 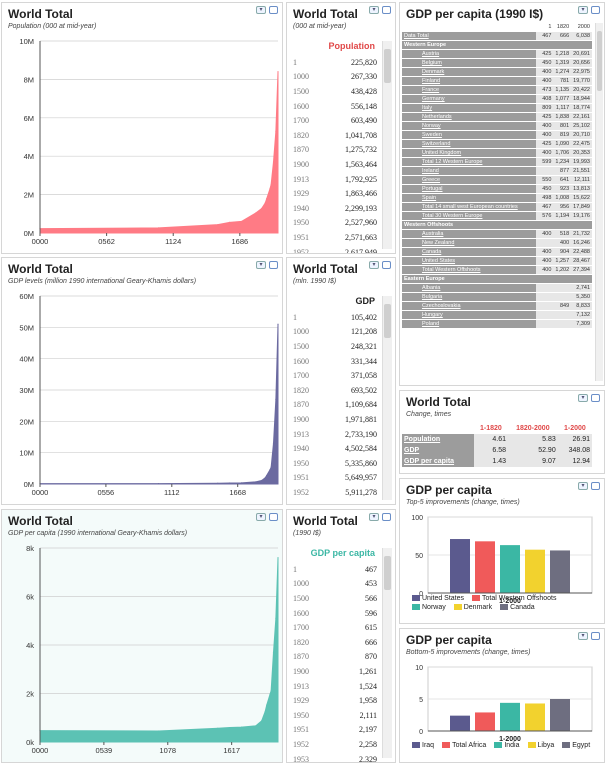 What do you see at coordinates (469, 153) in the screenshot?
I see `region-link: United Kingdom` at bounding box center [469, 153].